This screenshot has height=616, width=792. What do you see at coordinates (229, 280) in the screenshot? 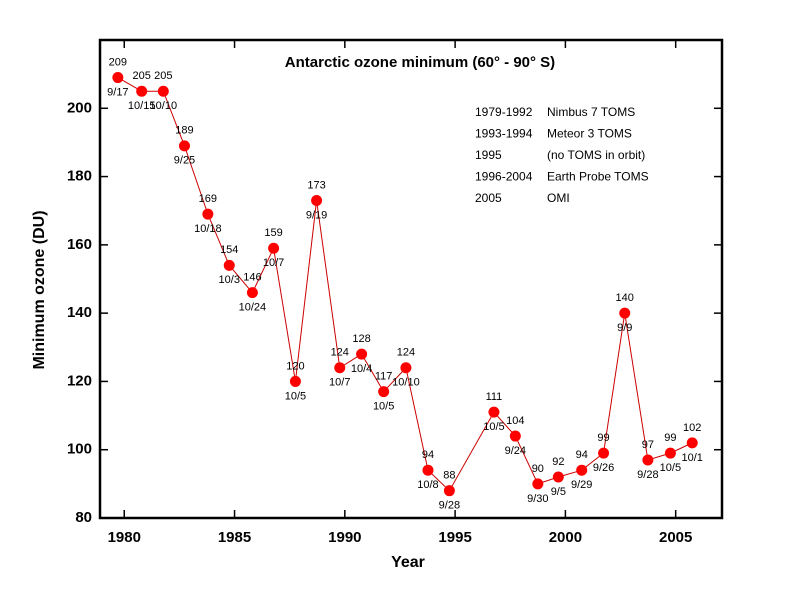
I see `date-label: 10/3` at bounding box center [229, 280].